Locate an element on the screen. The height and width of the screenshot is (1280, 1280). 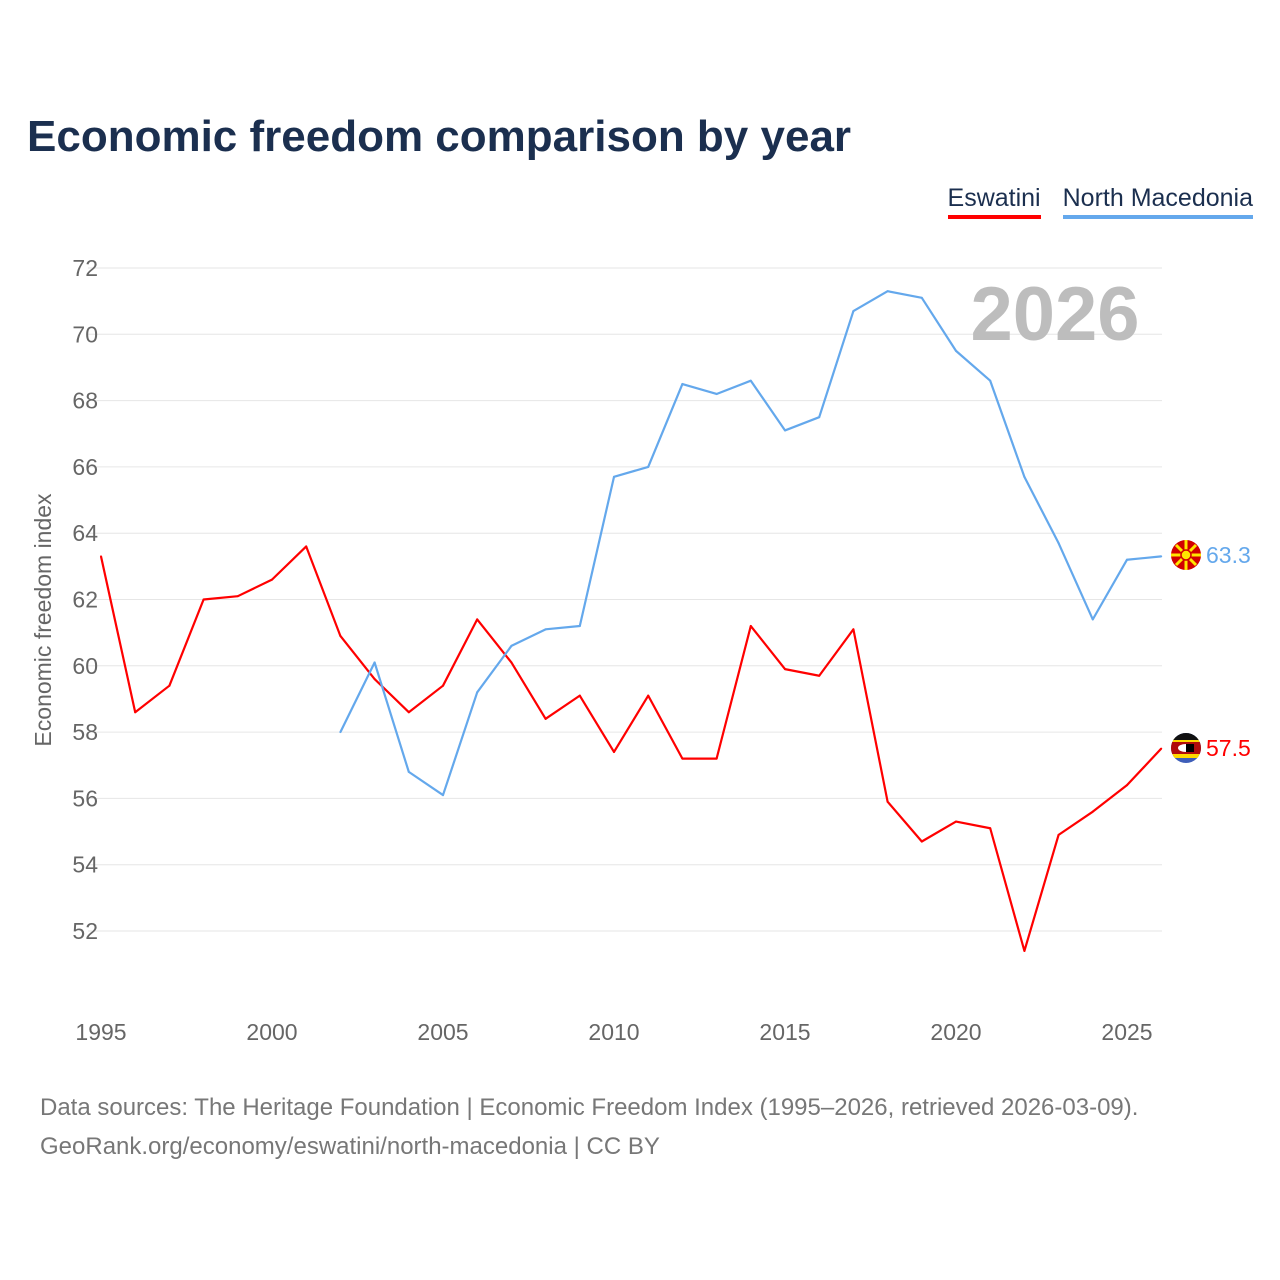
end-label-eswatini: 57.5 is located at coordinates (1228, 748).